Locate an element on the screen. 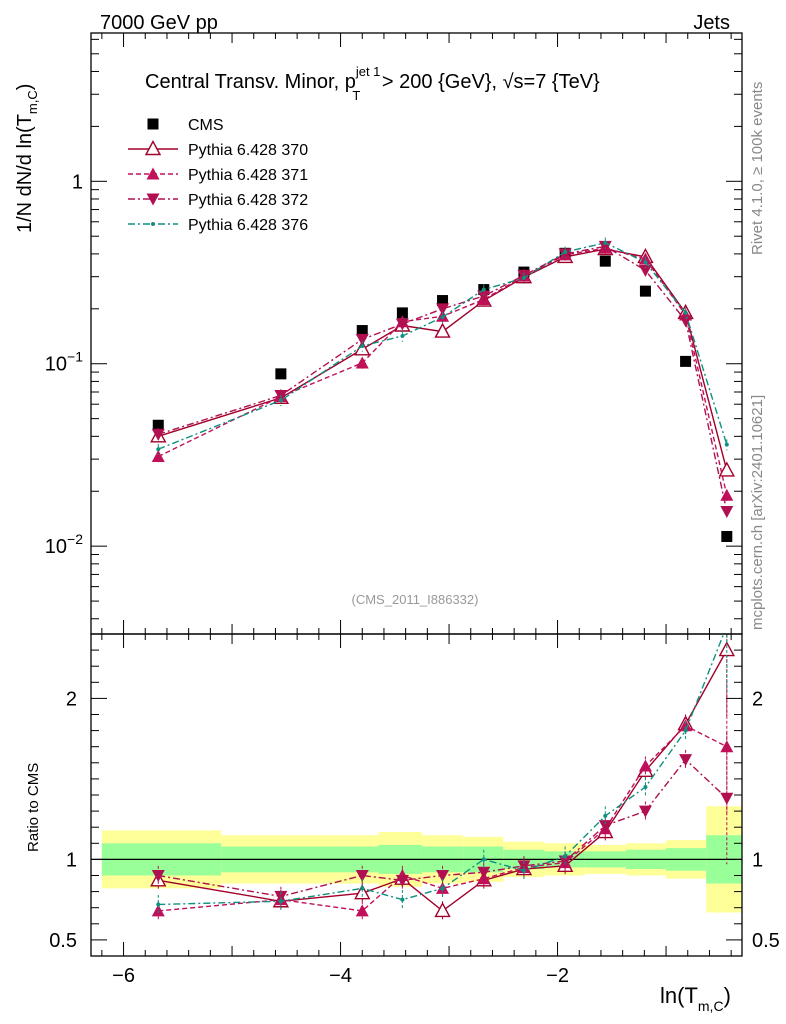  ratio-y-tick-label-right: 1 is located at coordinates (757, 860).